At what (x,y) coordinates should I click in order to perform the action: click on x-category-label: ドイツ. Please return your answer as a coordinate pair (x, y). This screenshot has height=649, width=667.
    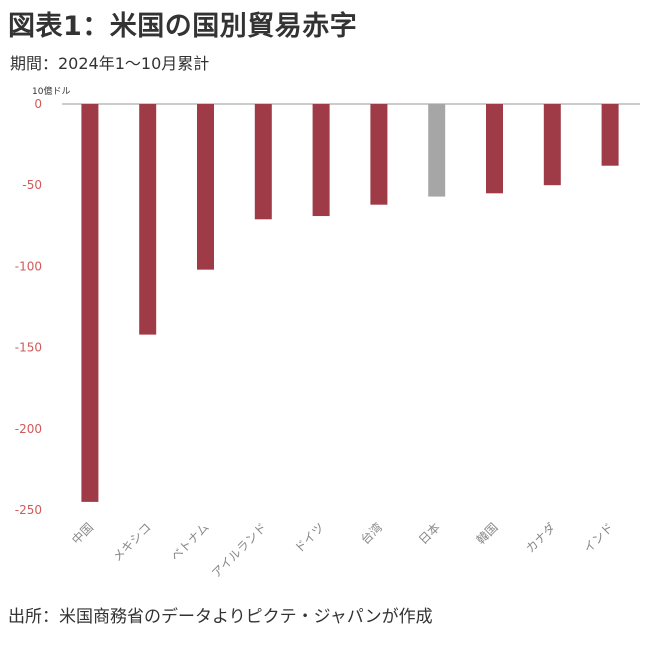
    Looking at the image, I should click on (309, 537).